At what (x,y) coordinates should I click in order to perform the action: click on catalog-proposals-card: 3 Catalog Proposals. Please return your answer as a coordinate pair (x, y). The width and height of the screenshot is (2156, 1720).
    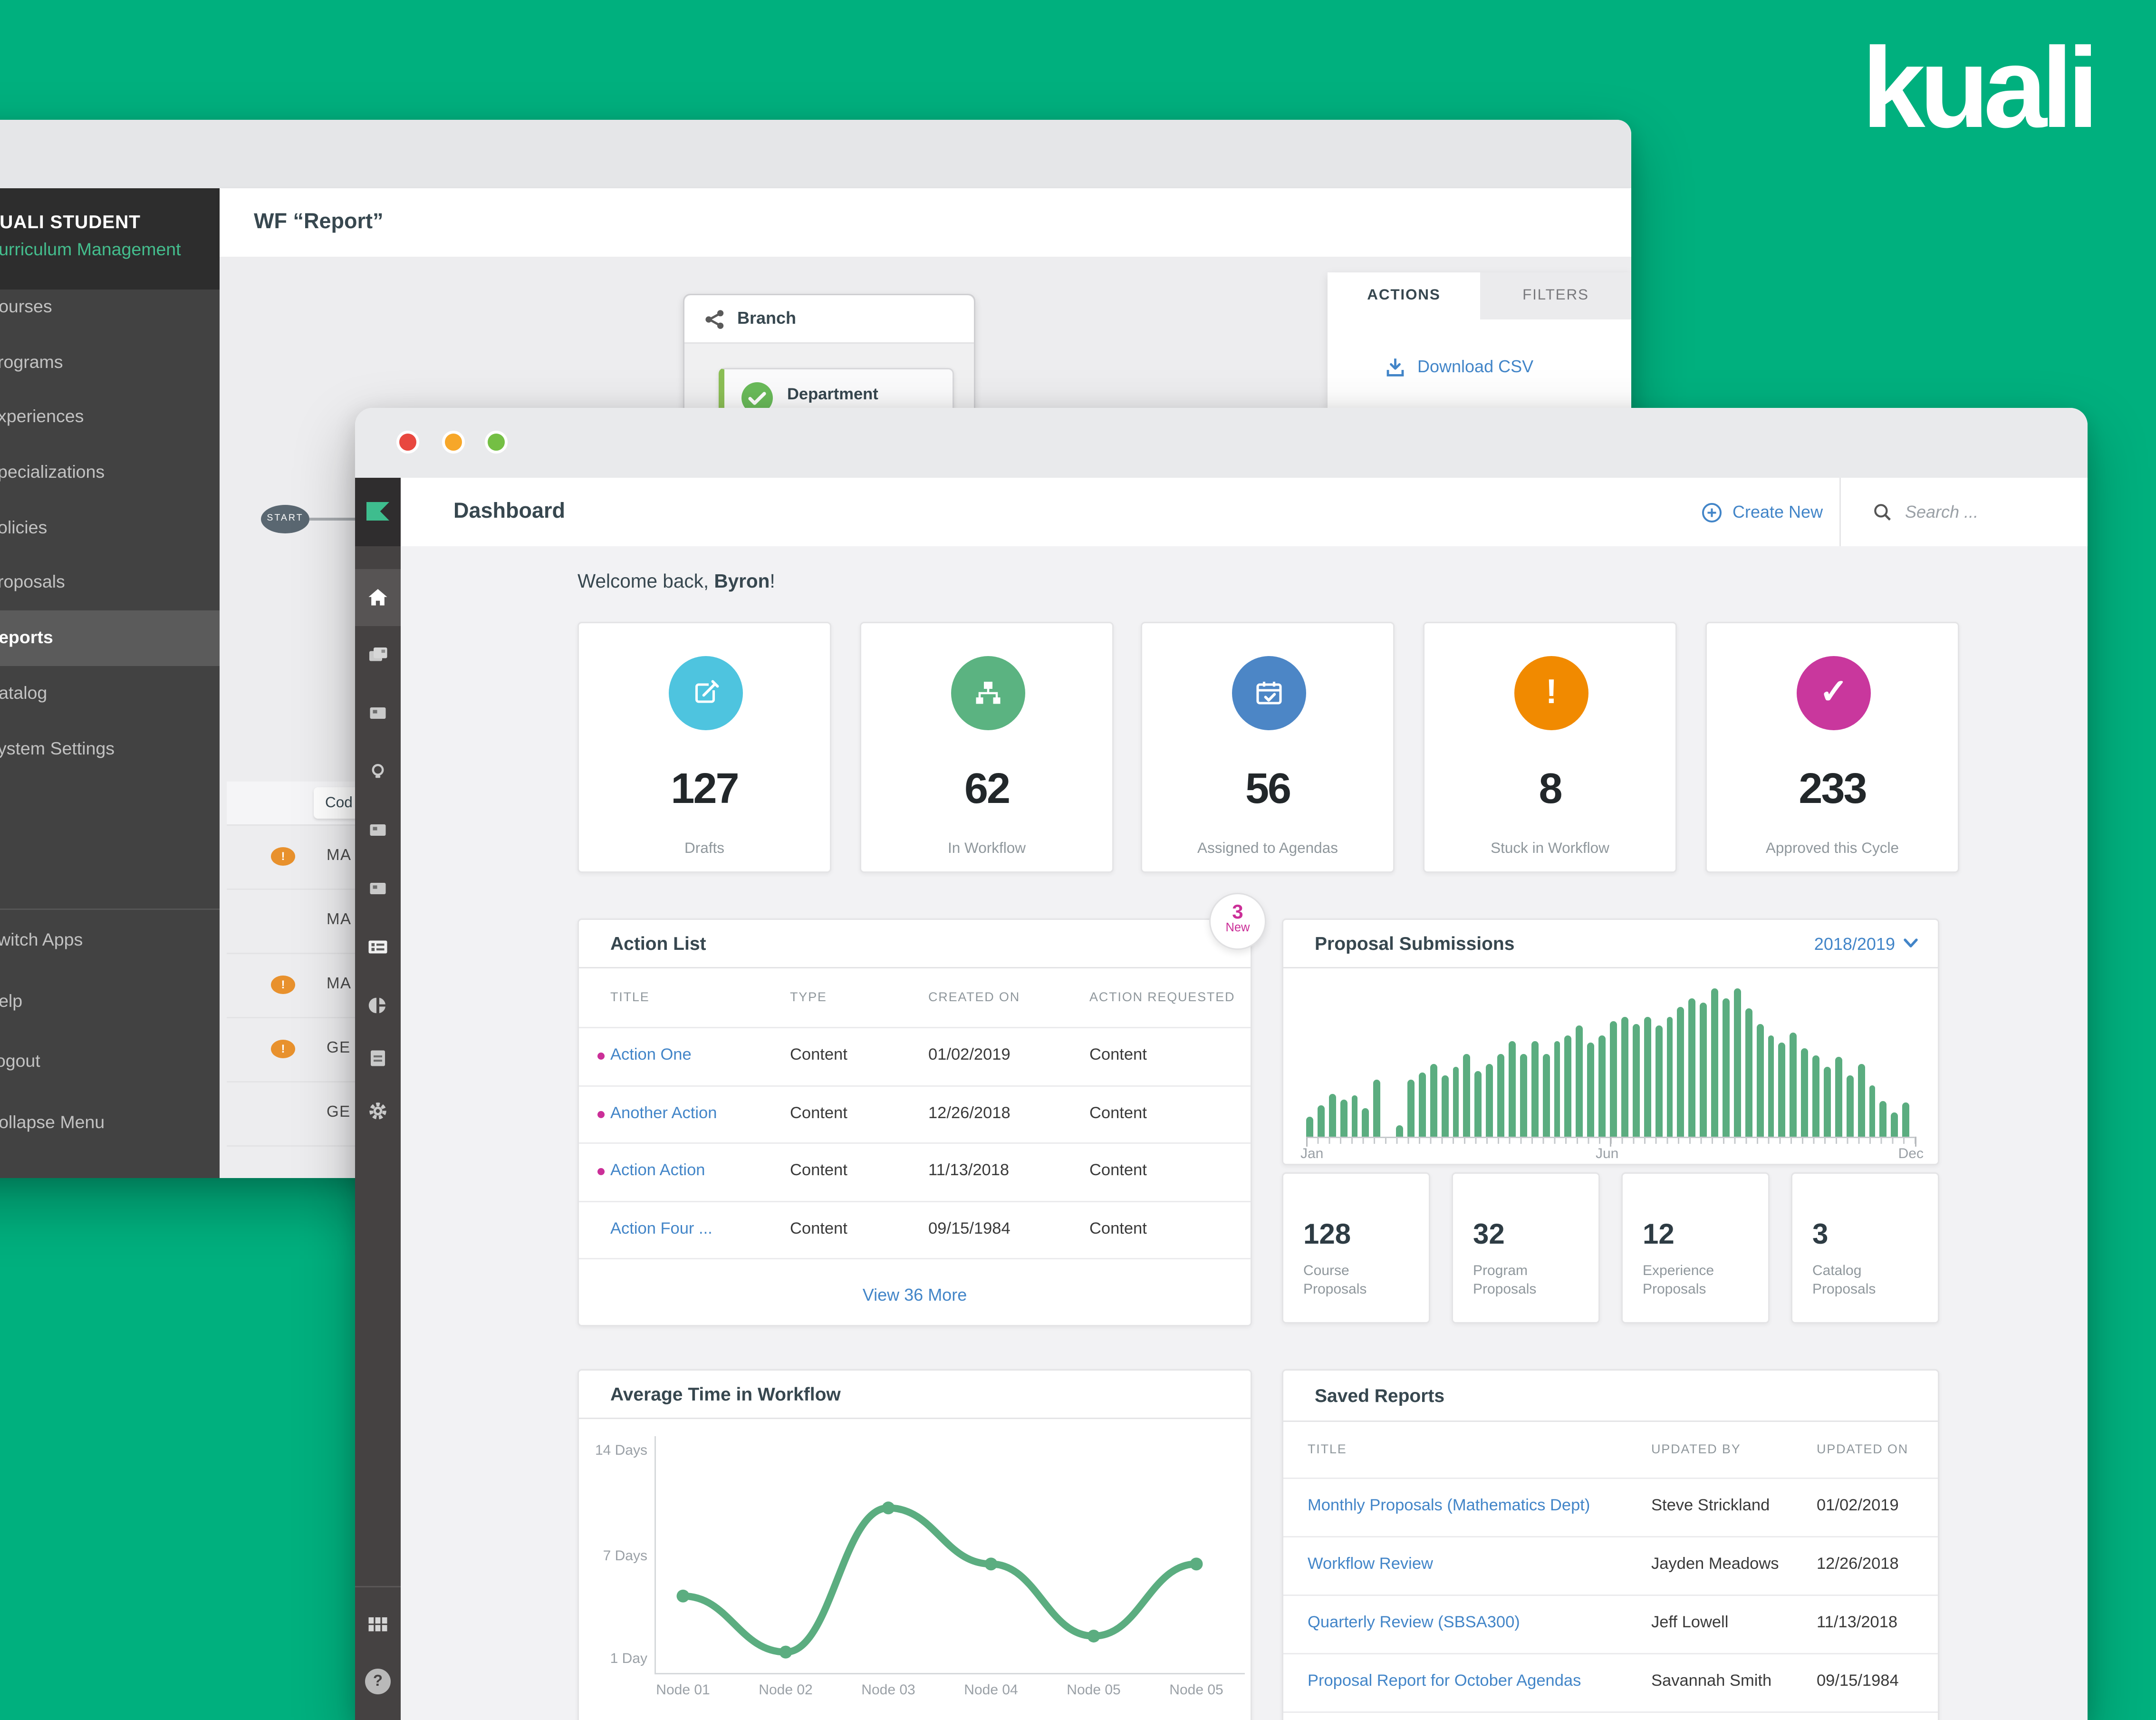
    Looking at the image, I should click on (1865, 1248).